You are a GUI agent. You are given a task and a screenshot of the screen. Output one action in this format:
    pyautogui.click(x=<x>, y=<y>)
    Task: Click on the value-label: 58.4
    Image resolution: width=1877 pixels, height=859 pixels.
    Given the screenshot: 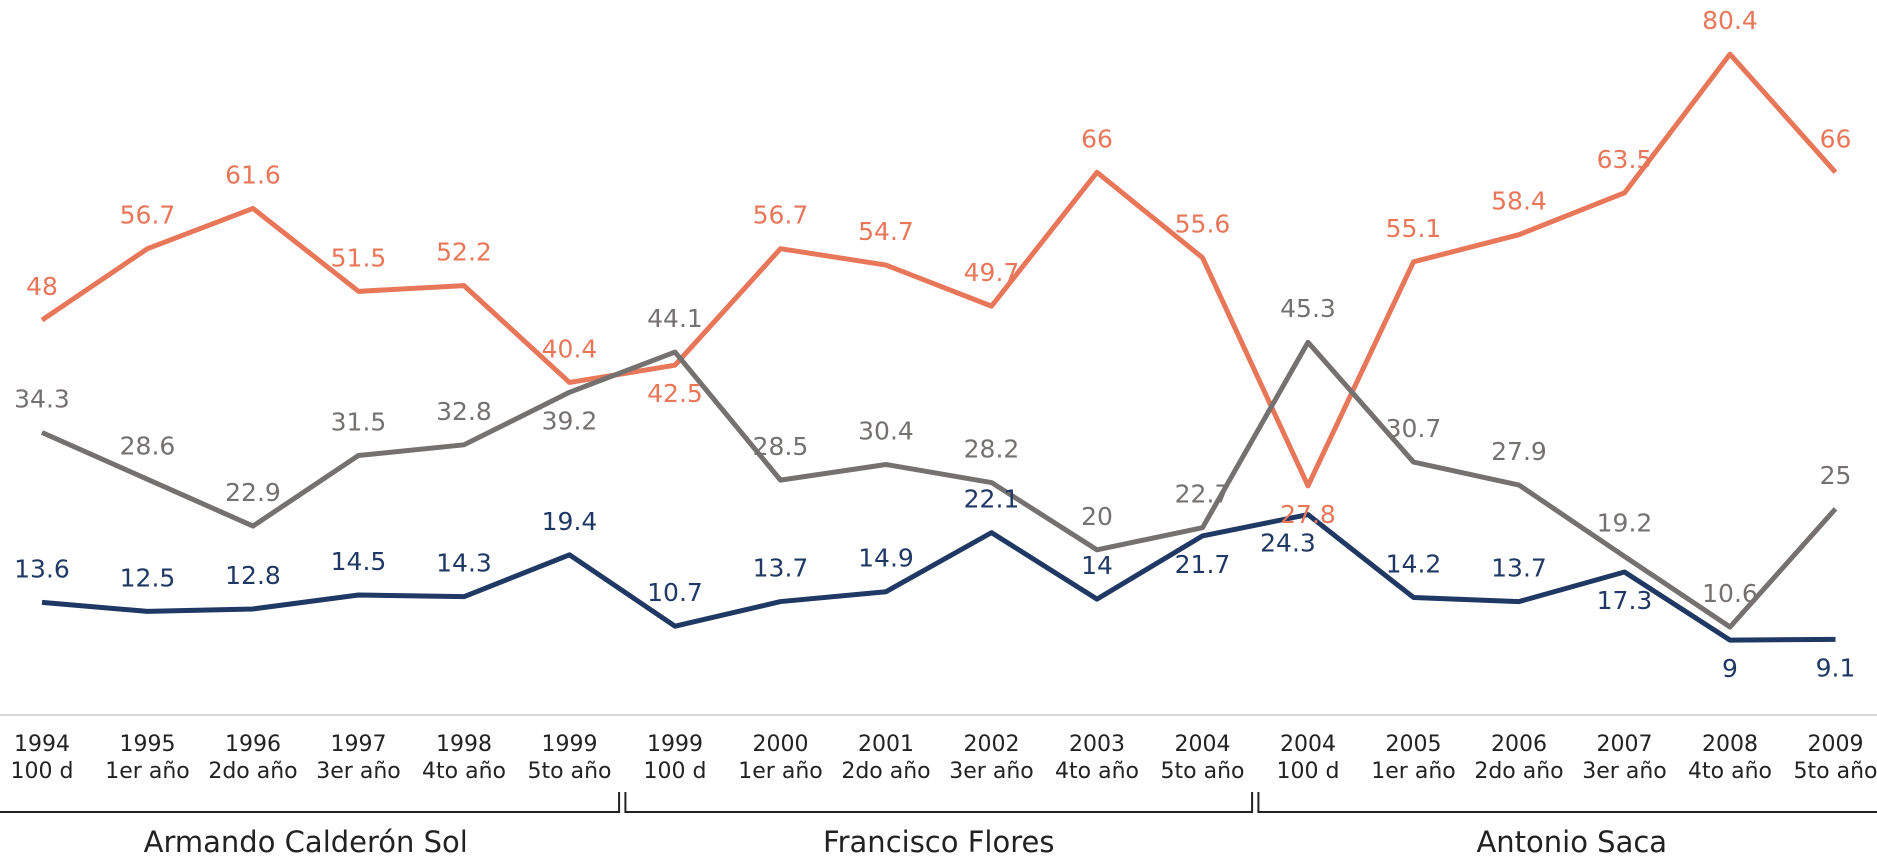 What is the action you would take?
    pyautogui.click(x=1519, y=201)
    